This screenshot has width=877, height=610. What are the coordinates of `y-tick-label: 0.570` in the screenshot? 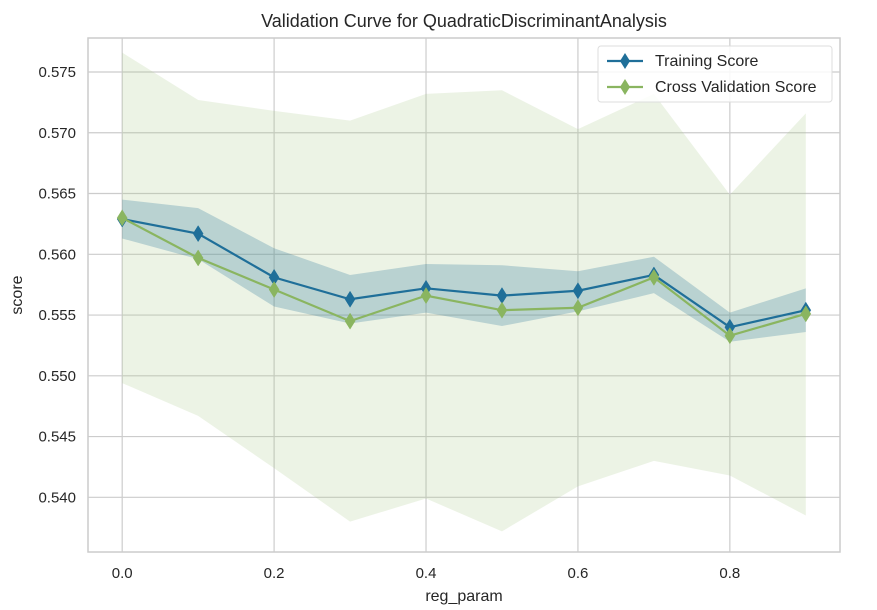 It's located at (57, 133).